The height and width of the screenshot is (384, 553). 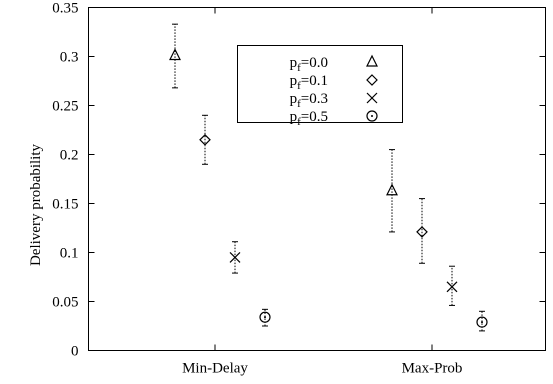 I want to click on legend-label: pf=0.0, so click(x=309, y=64).